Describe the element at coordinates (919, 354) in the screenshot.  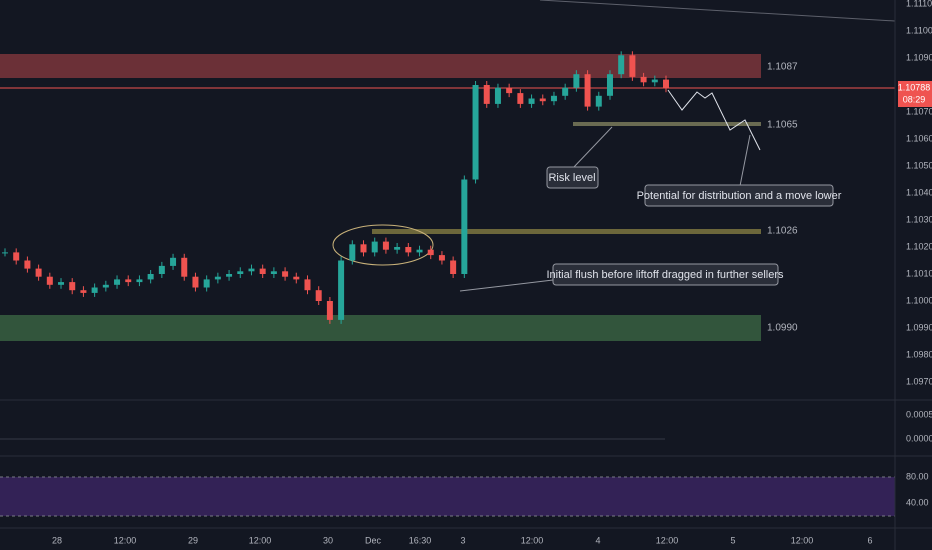
I see `price-tick: 1.09800` at that location.